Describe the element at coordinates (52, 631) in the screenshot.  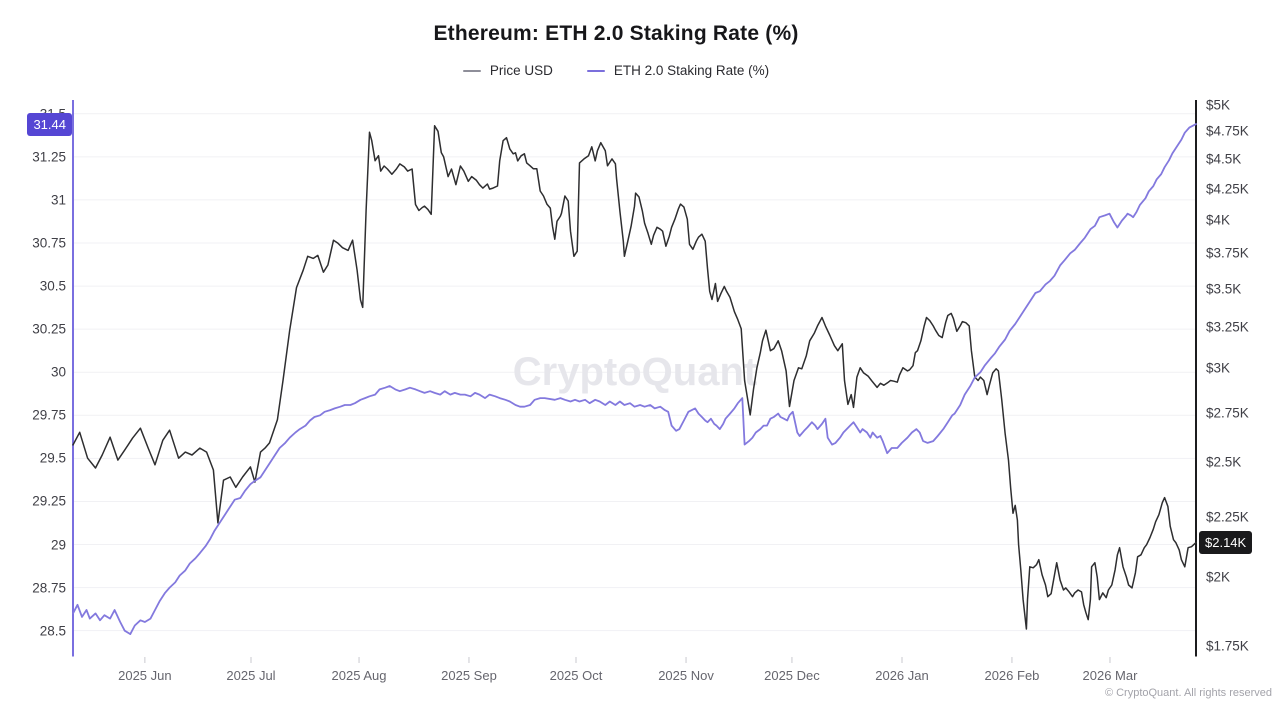
I see `y-left-tick-label: 28.5` at that location.